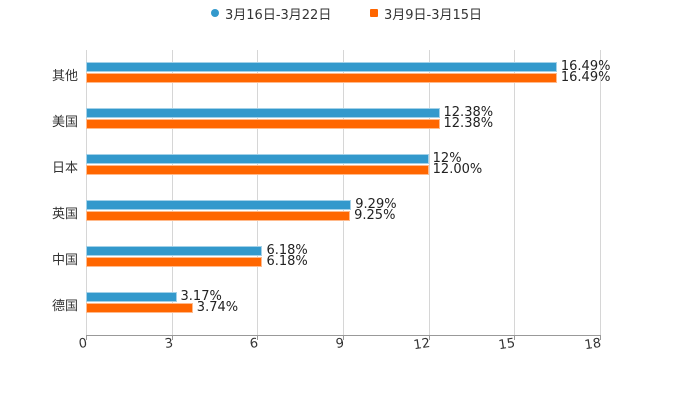 Image resolution: width=700 pixels, height=400 pixels. I want to click on x-axis-tick-label: 18, so click(593, 345).